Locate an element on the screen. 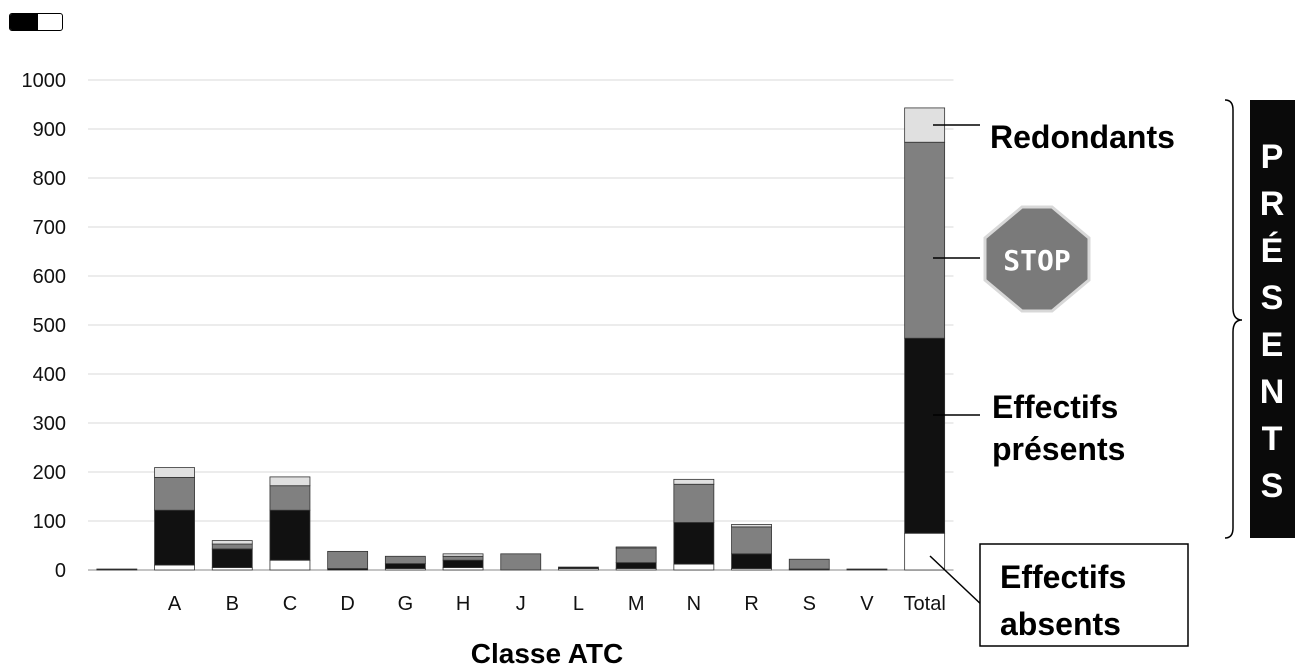 This screenshot has width=1302, height=667. y-tick-label: 400 is located at coordinates (49, 375).